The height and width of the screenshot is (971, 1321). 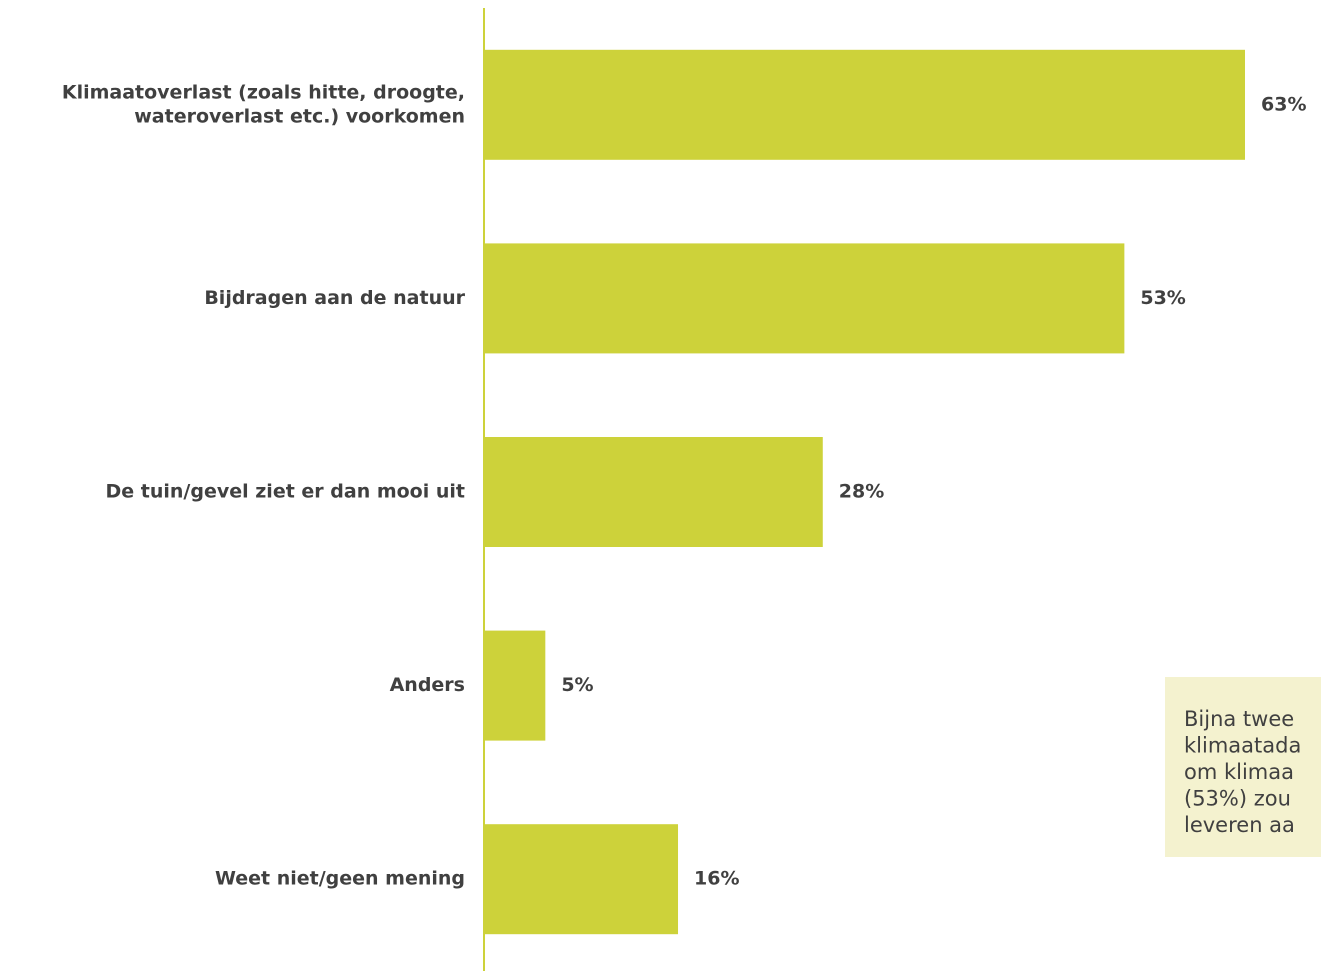 I want to click on value-label: 63%, so click(x=1283, y=104).